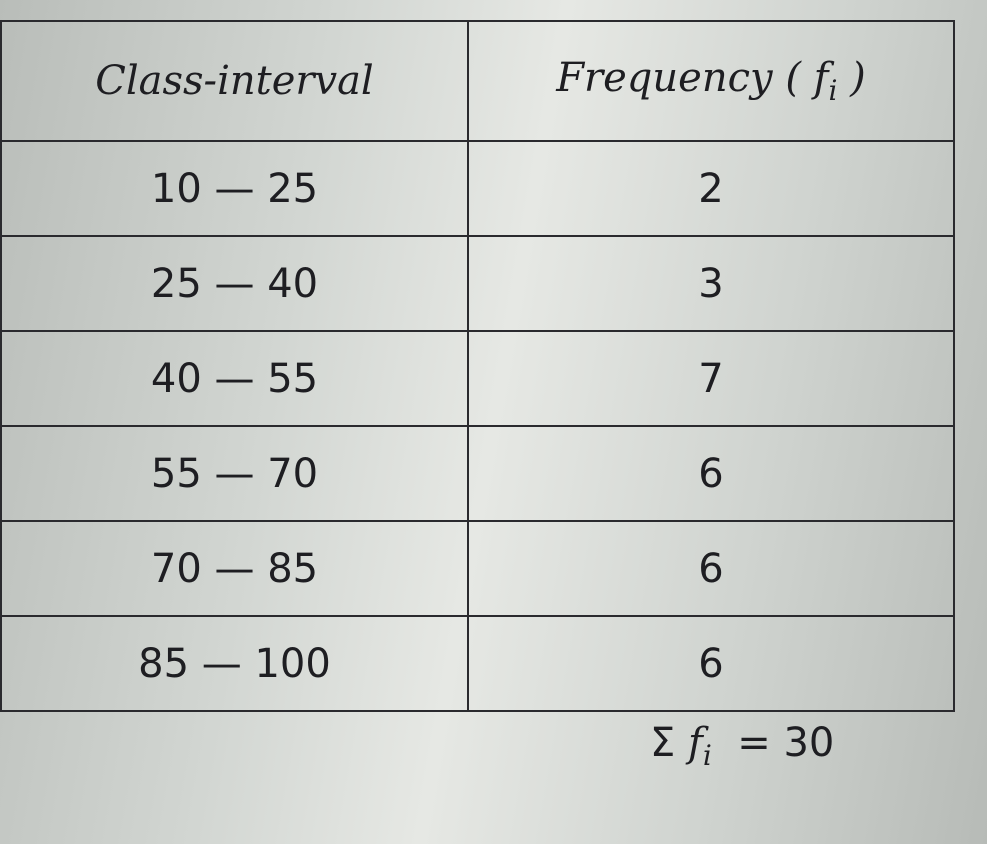 The image size is (987, 844). What do you see at coordinates (858, 78) in the screenshot?
I see `header-text: )` at bounding box center [858, 78].